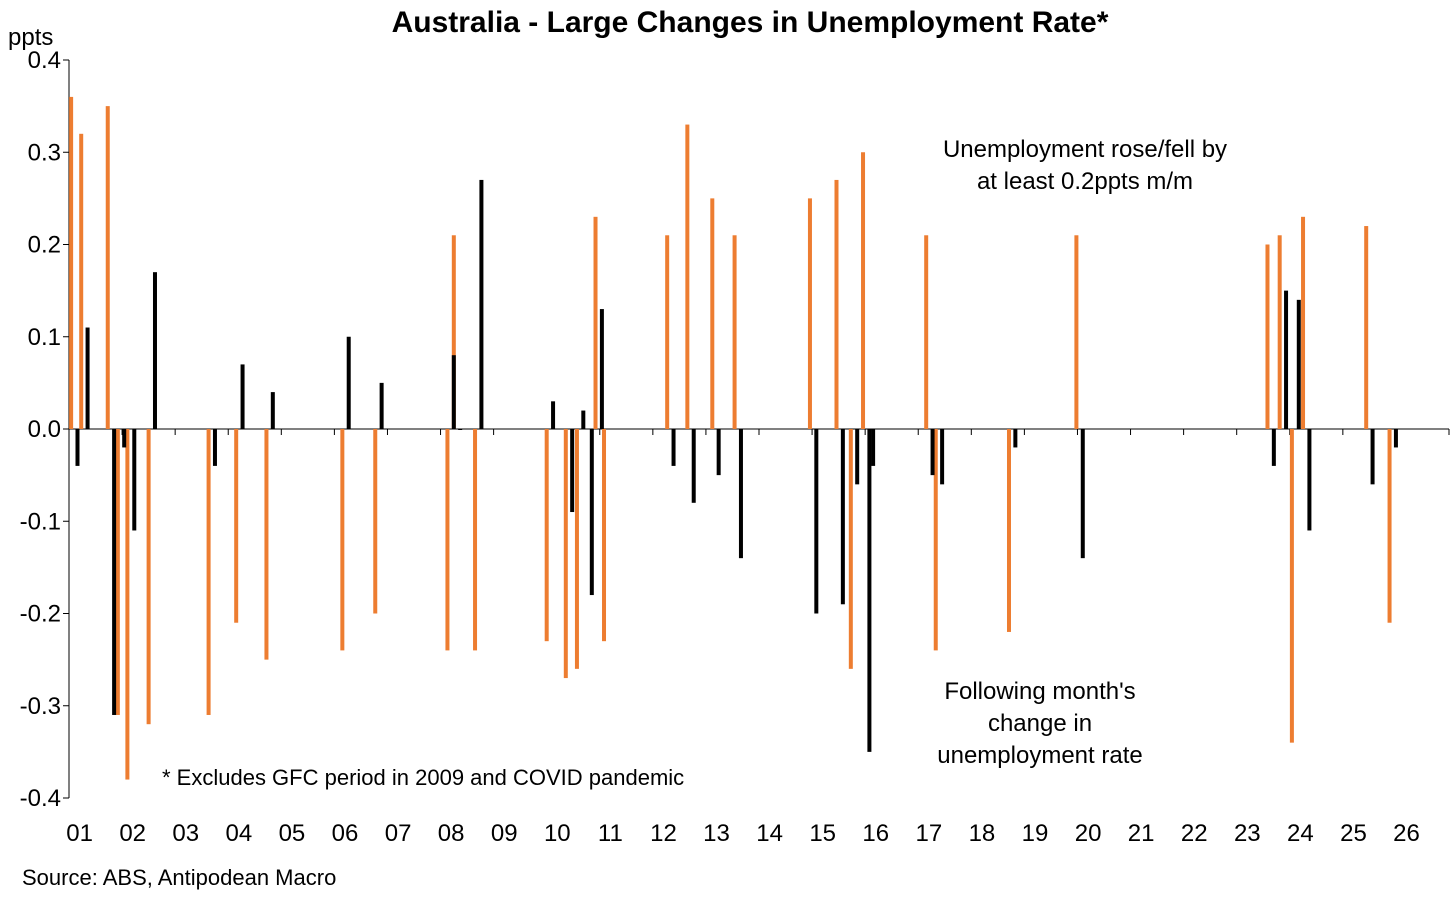  I want to click on x-tick-label: 09, so click(504, 833).